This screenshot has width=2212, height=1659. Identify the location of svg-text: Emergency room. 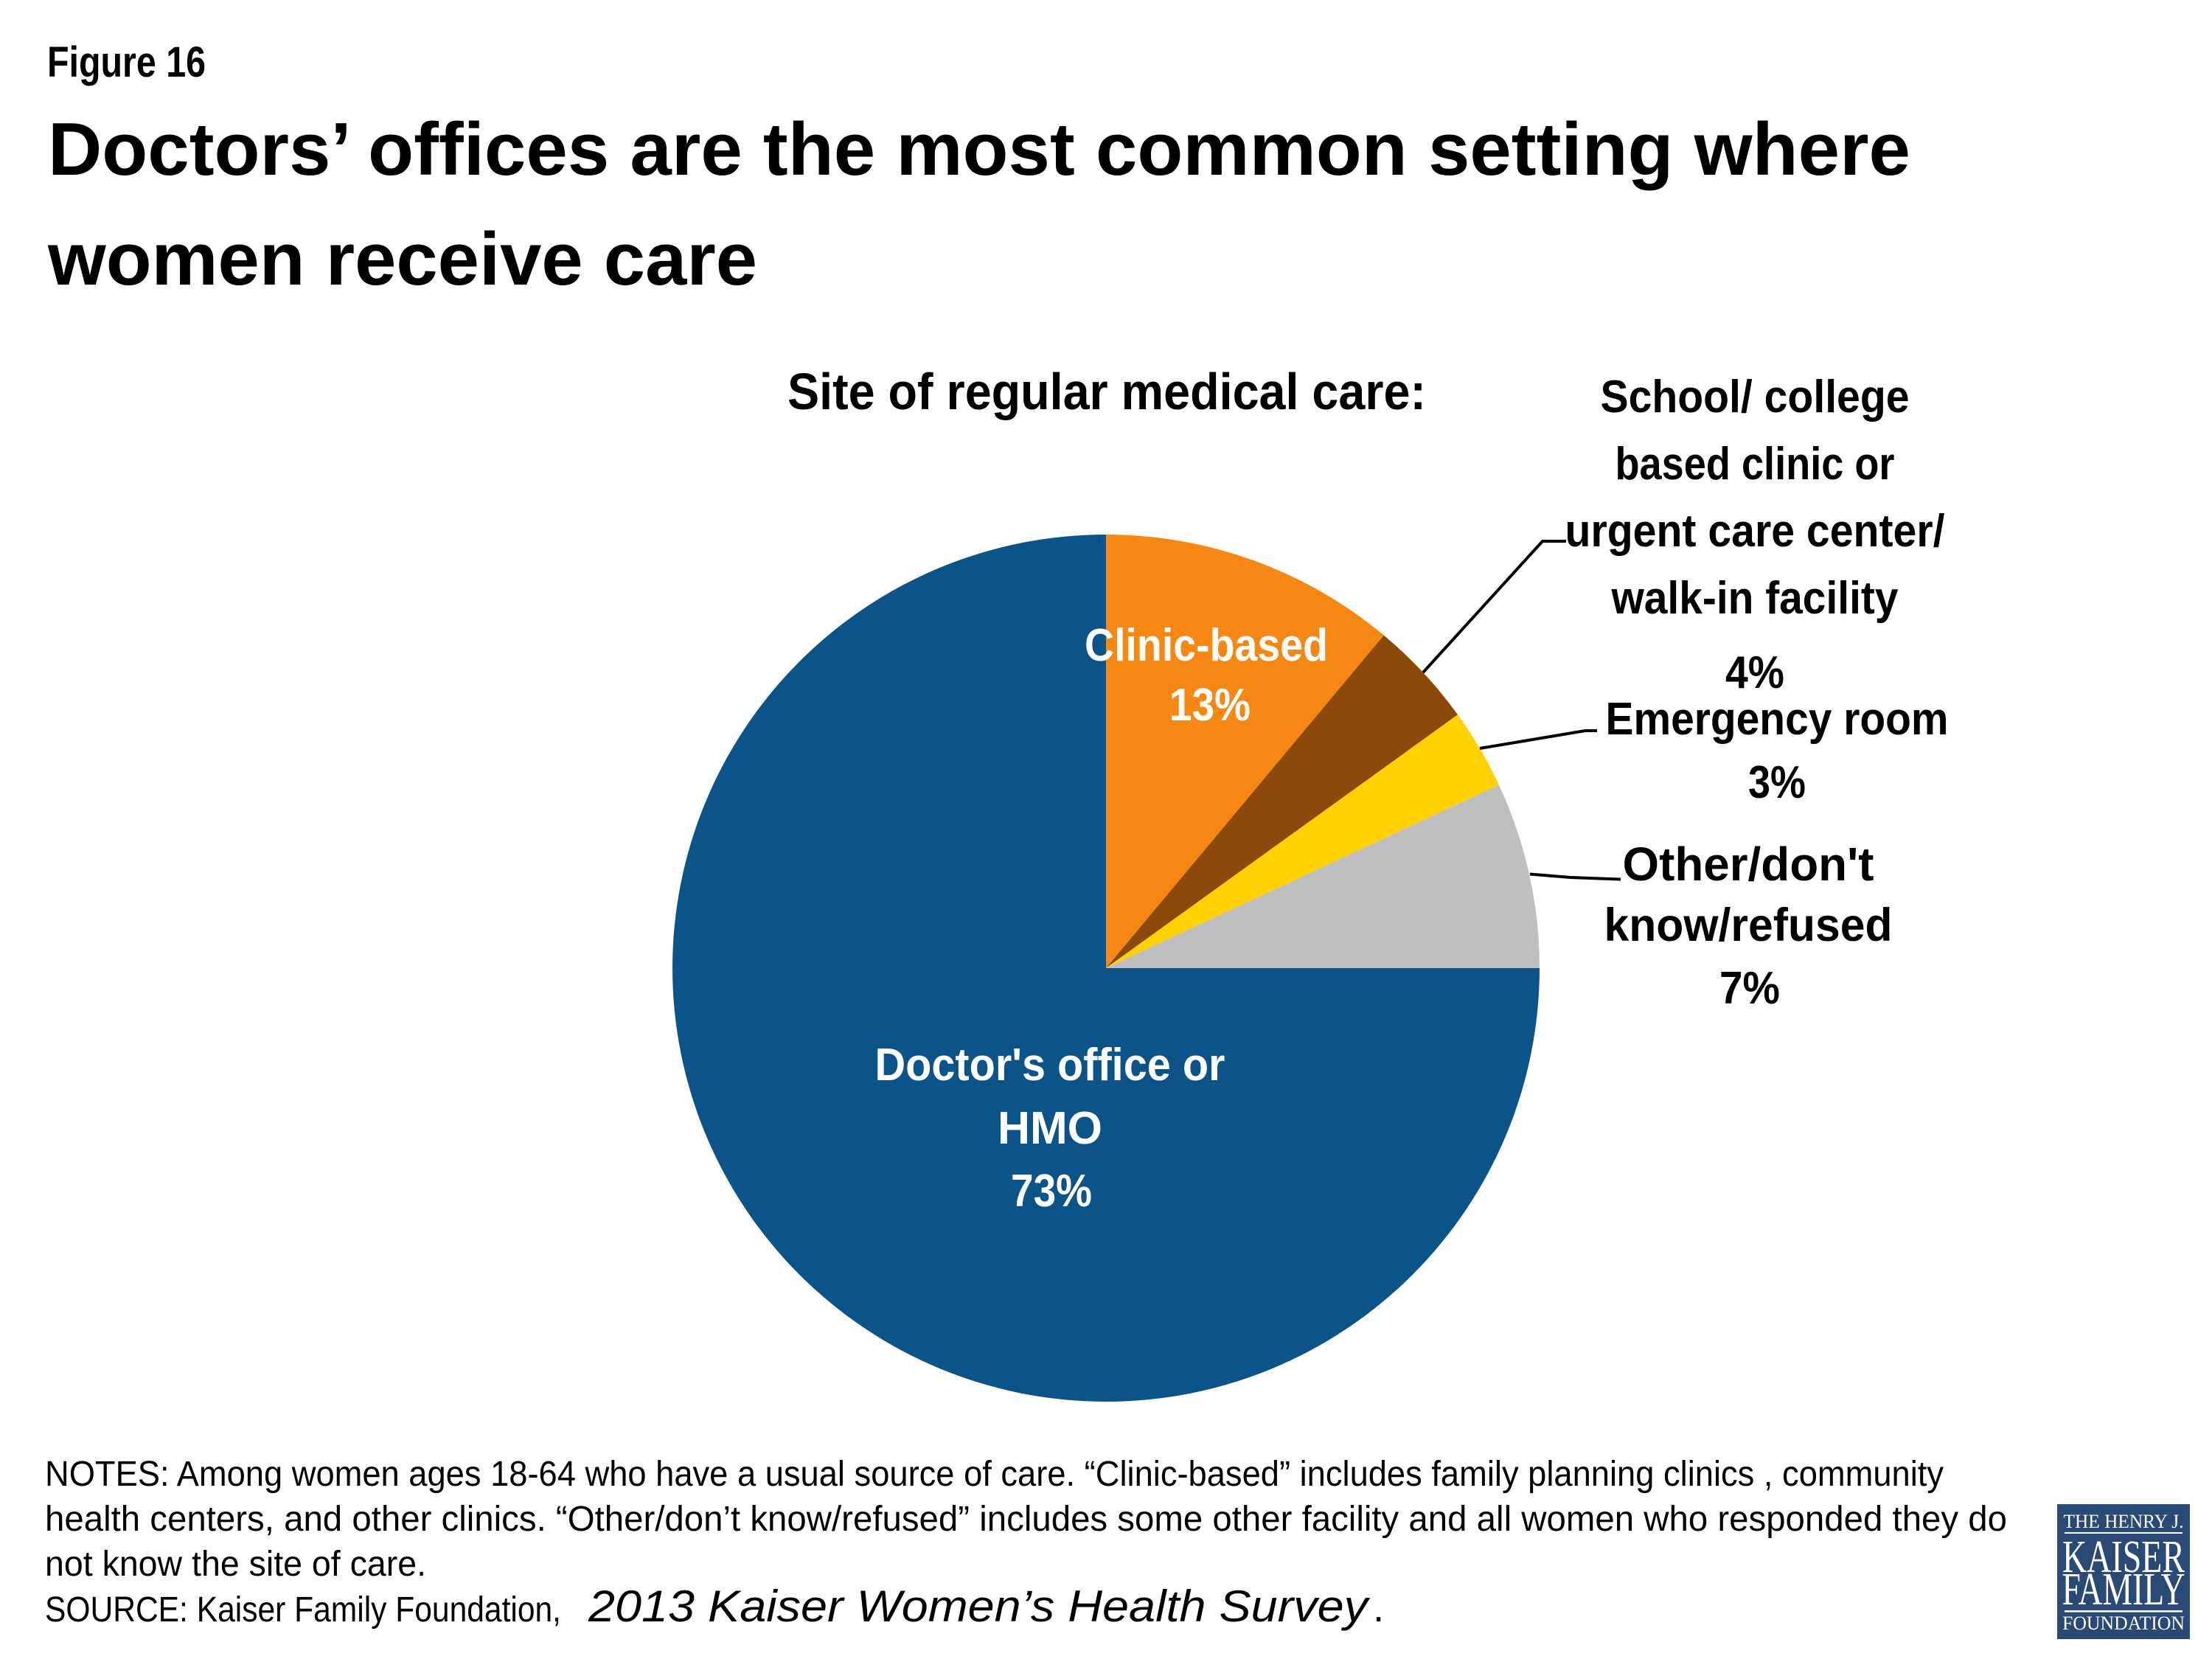
(1777, 719).